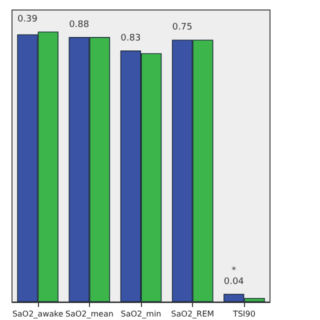 The width and height of the screenshot is (320, 320). What do you see at coordinates (192, 314) in the screenshot?
I see `x-tick-label: SaO2_REM` at bounding box center [192, 314].